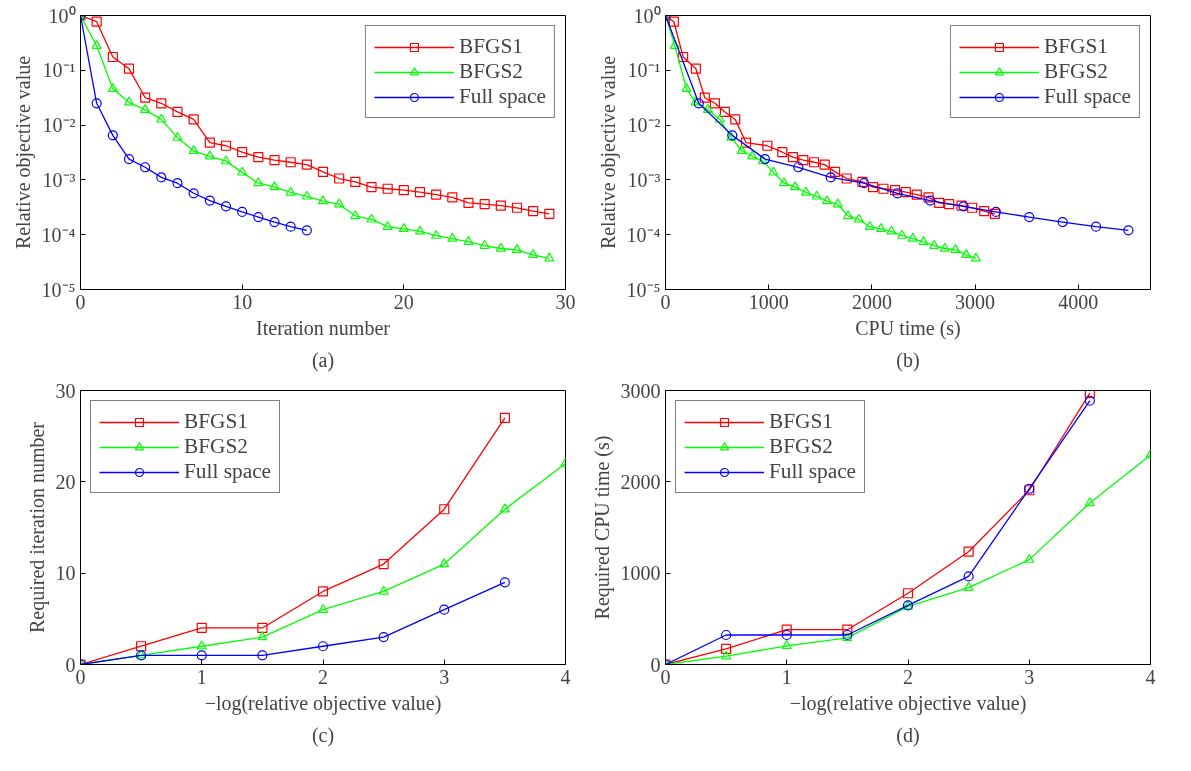 This screenshot has height=771, width=1191. Describe the element at coordinates (323, 735) in the screenshot. I see `text: (c)` at that location.